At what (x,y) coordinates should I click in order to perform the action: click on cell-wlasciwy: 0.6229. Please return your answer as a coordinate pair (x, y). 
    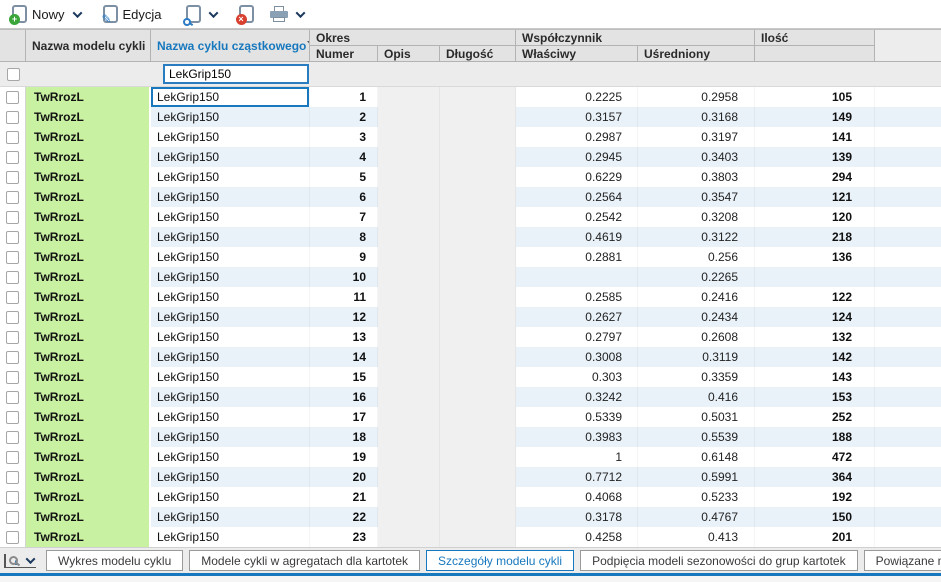
    Looking at the image, I should click on (577, 177).